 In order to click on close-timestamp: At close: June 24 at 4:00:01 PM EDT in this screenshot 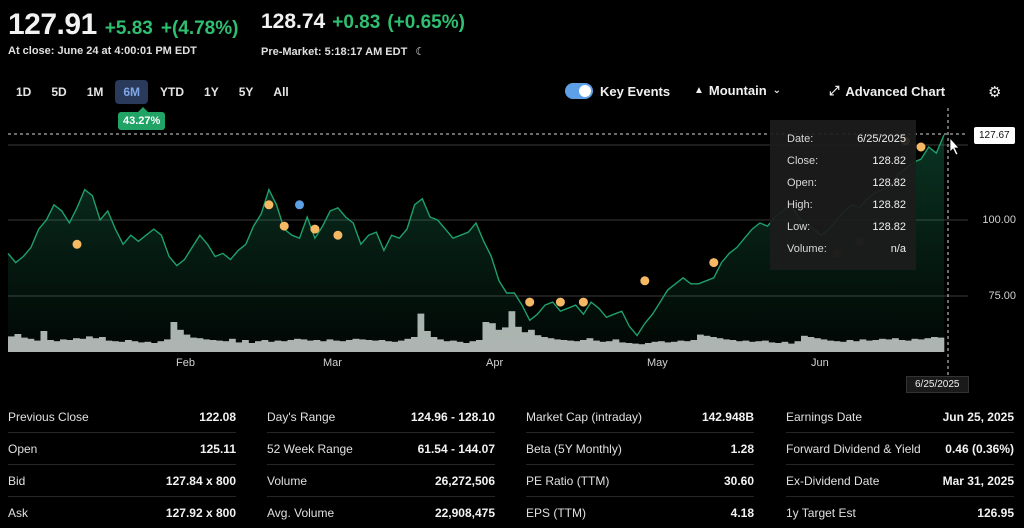, I will do `click(102, 51)`.